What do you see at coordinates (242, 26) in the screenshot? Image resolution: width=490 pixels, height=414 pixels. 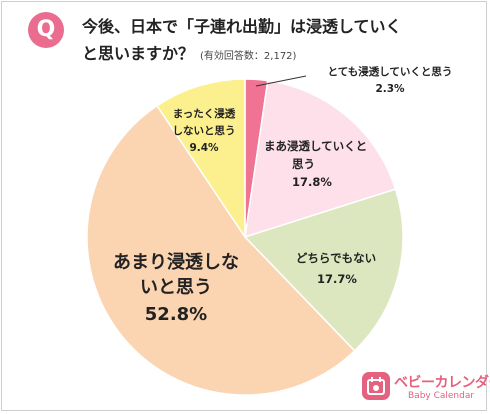 I see `chart-title-line1: 今後、日本で「子連れ出勤」は浸透していく` at bounding box center [242, 26].